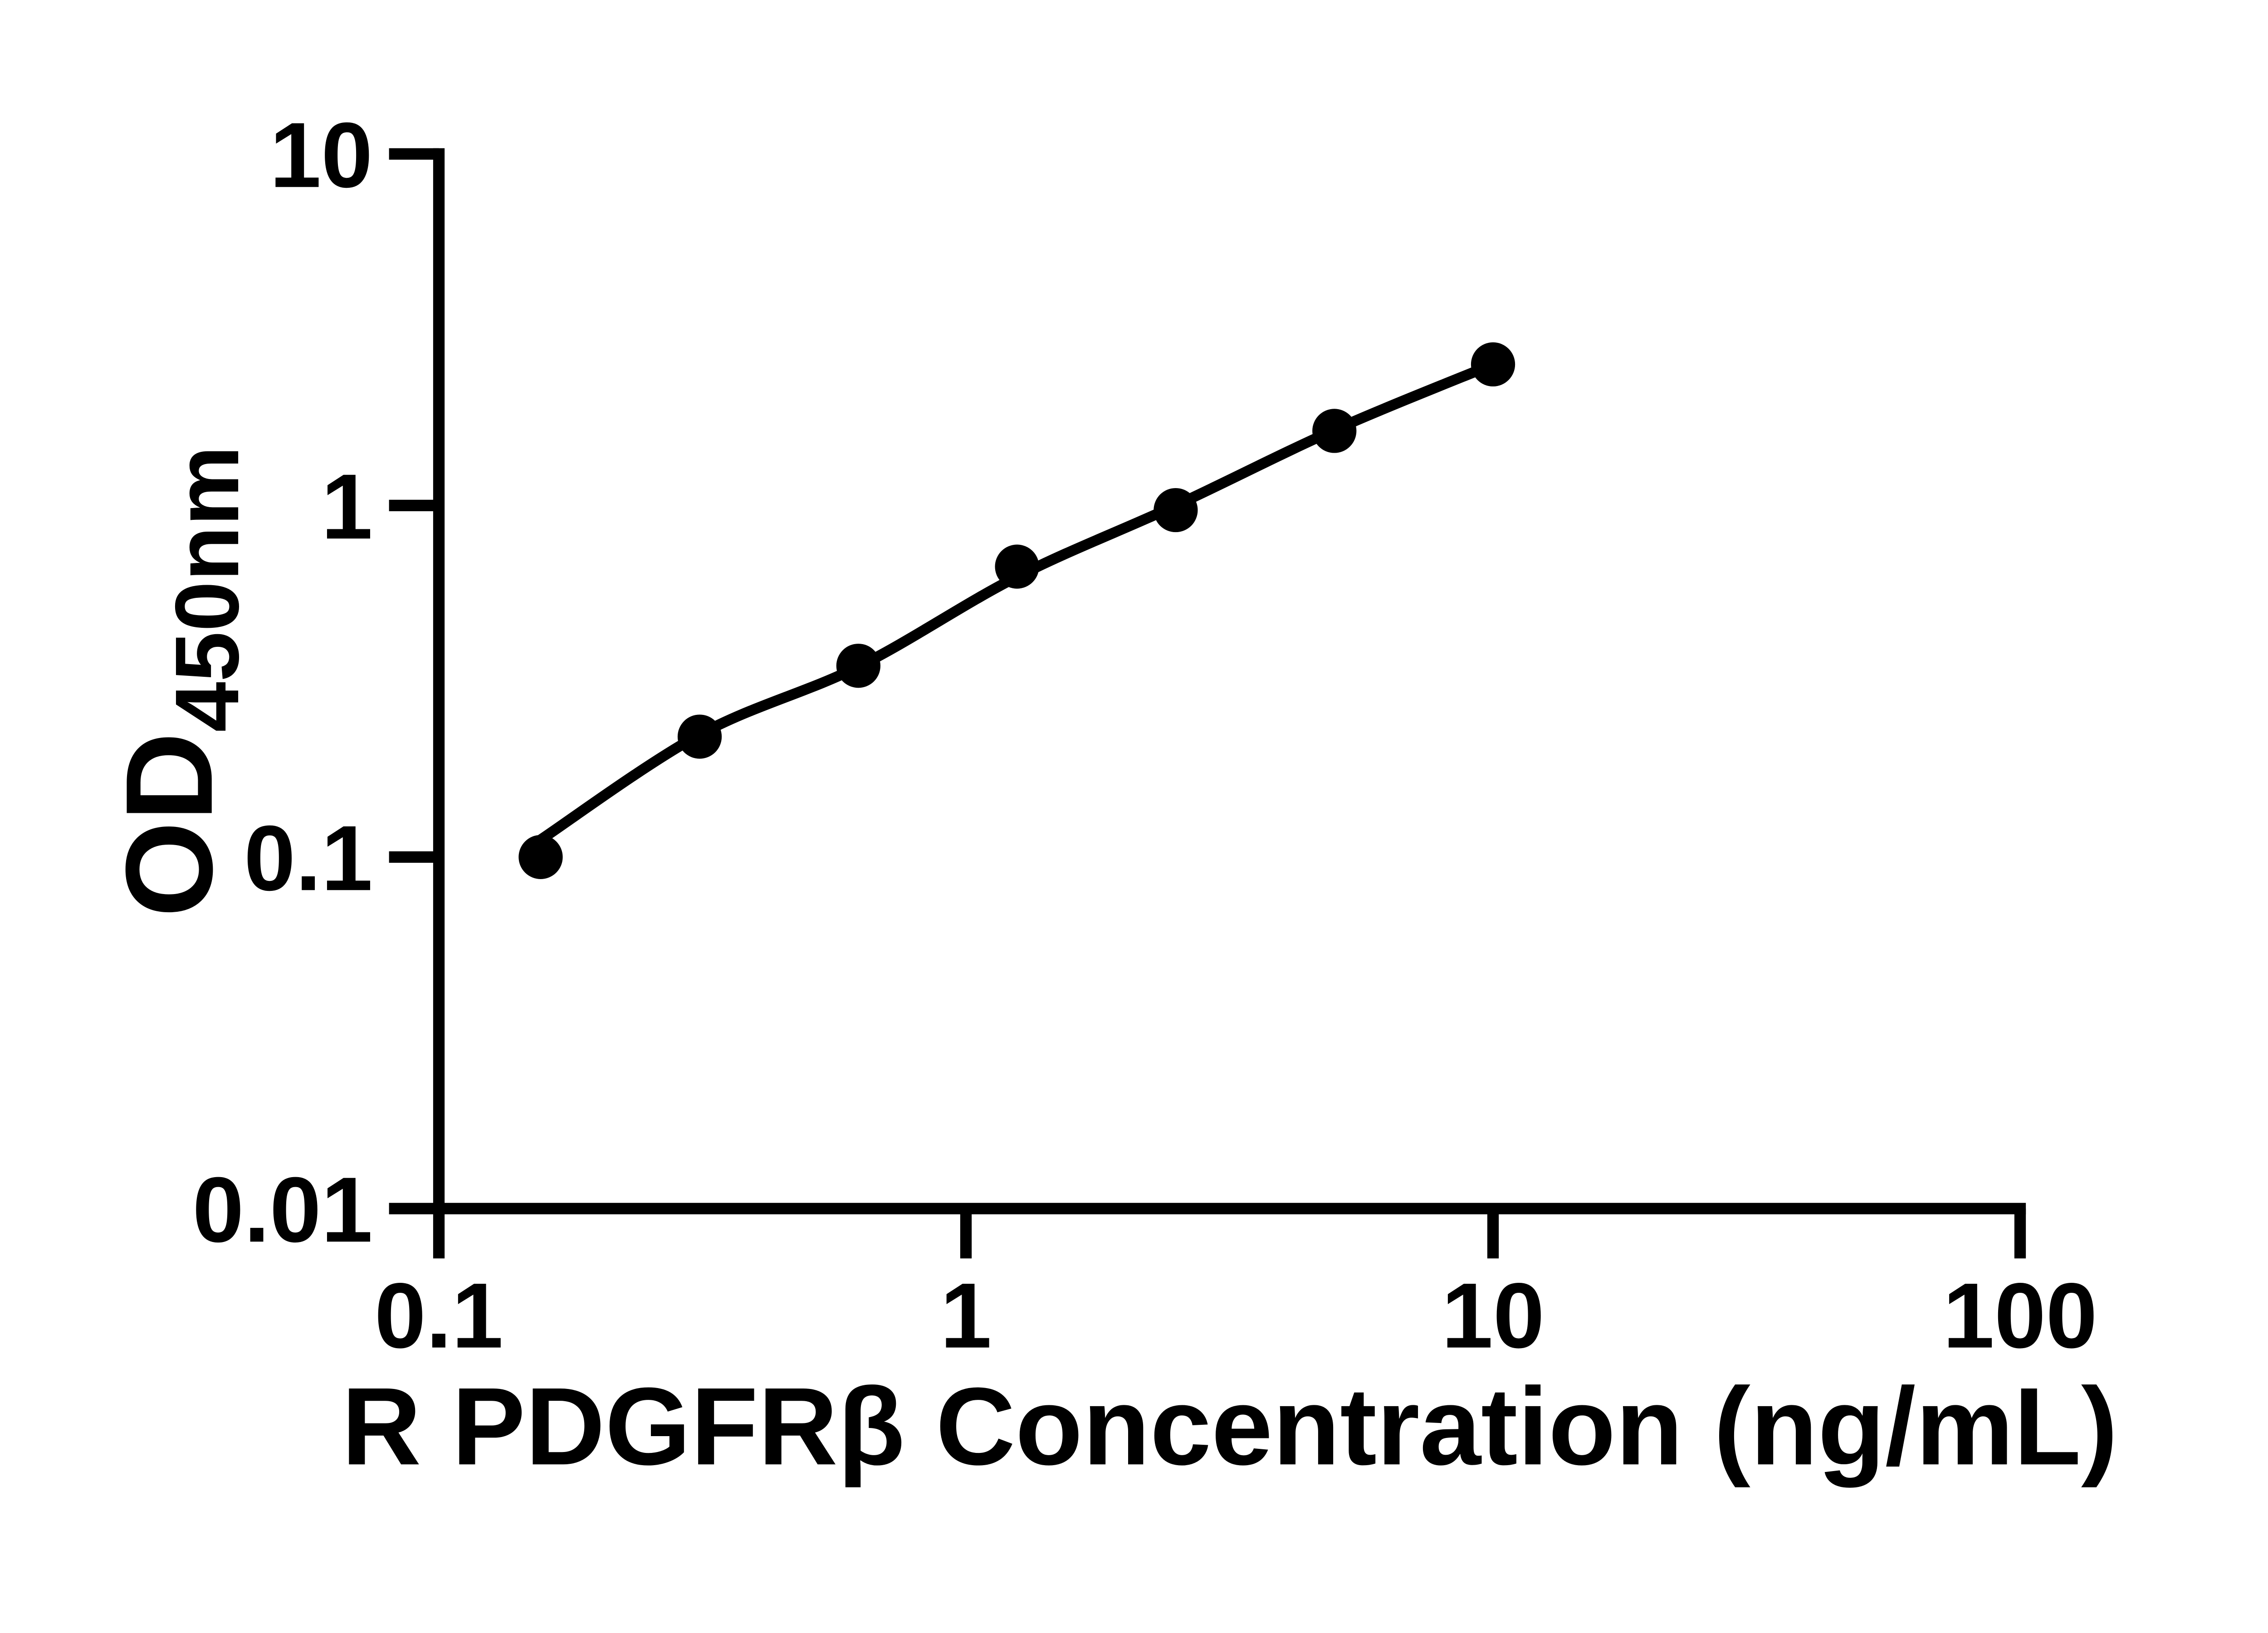 The image size is (2268, 1633). I want to click on y-tick-label: 0.01, so click(282, 1209).